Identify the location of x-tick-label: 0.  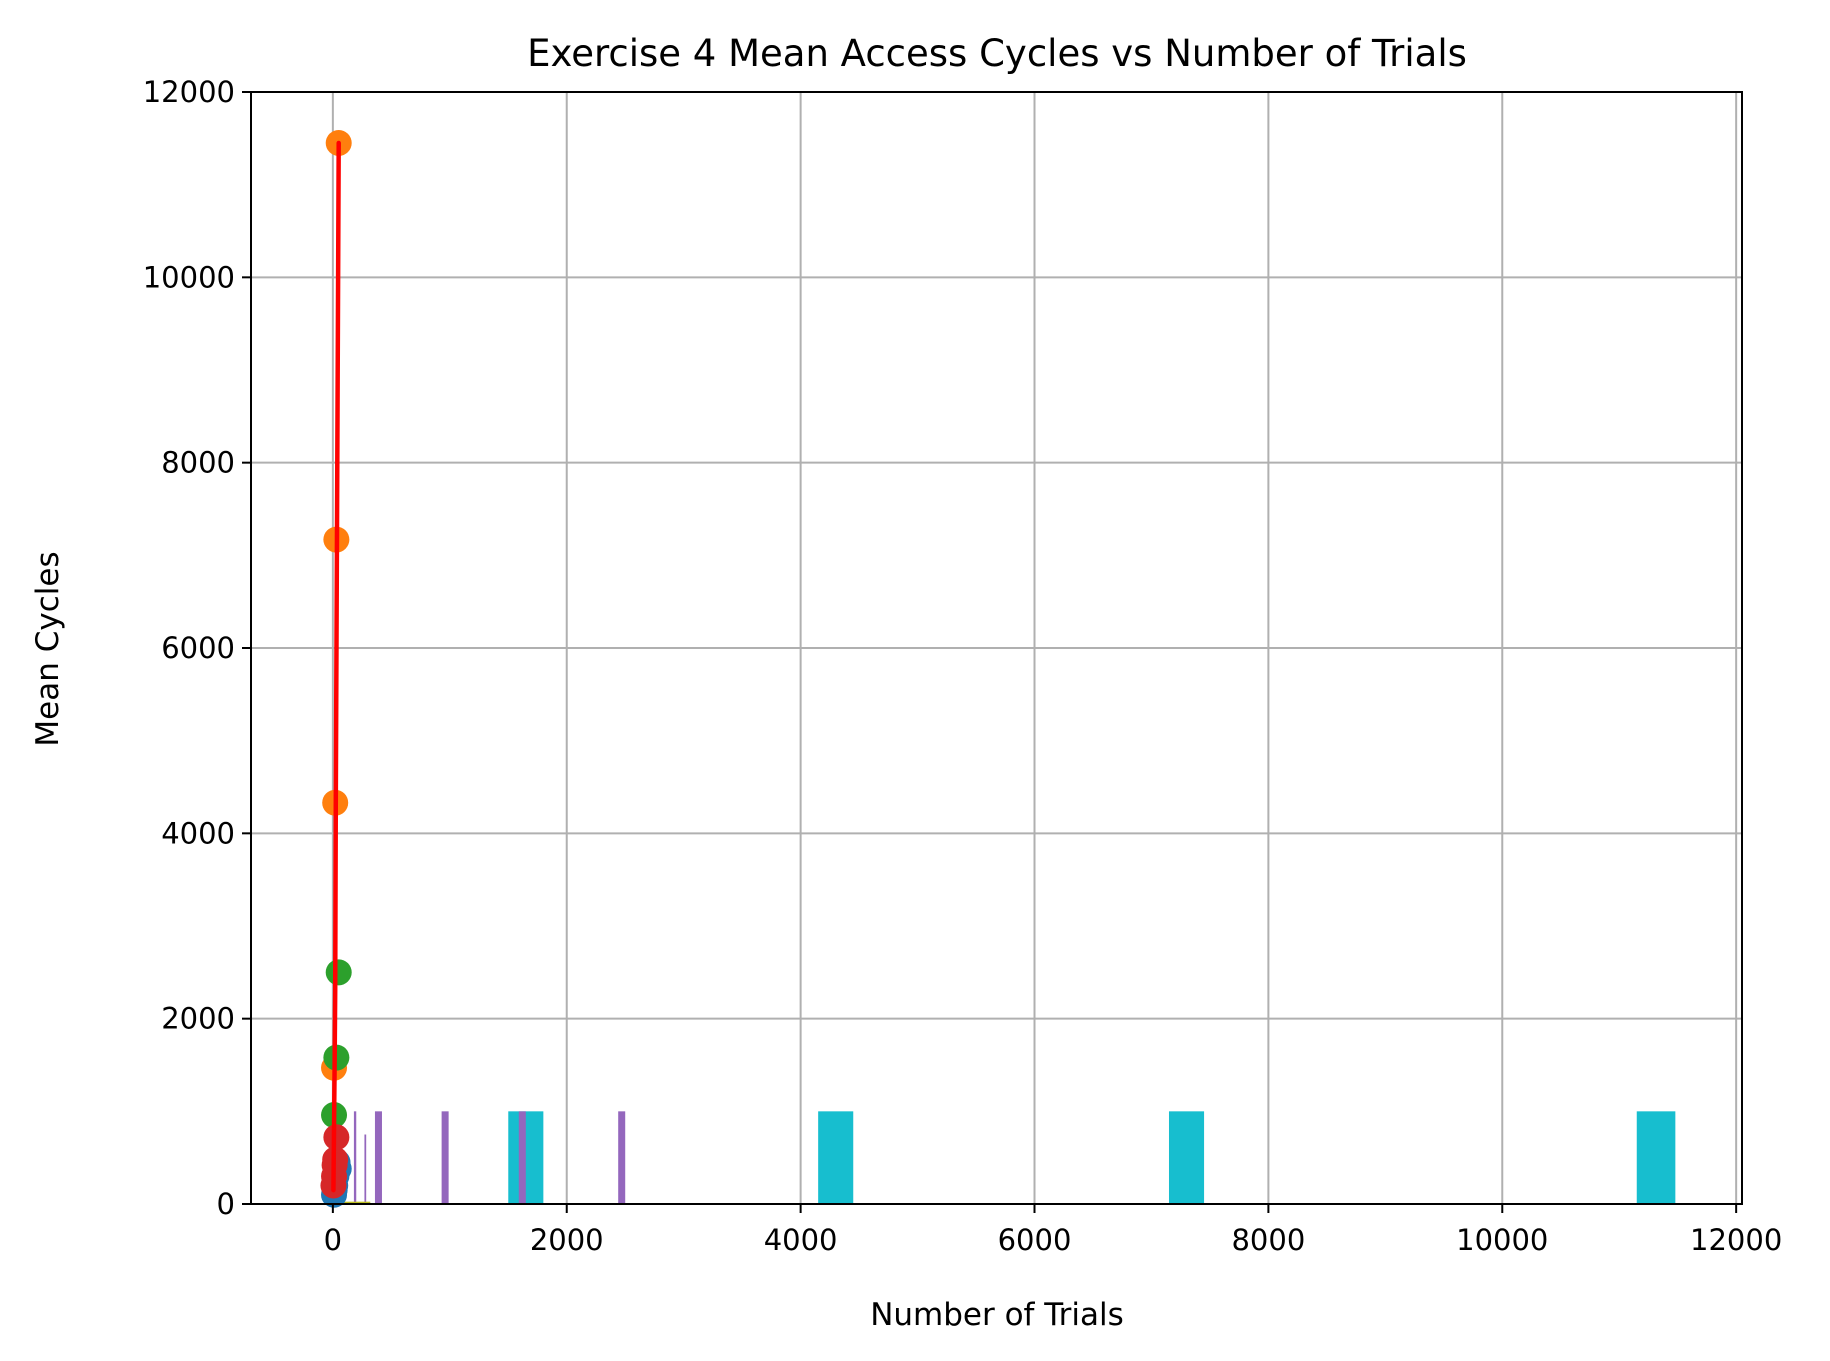
(333, 1240).